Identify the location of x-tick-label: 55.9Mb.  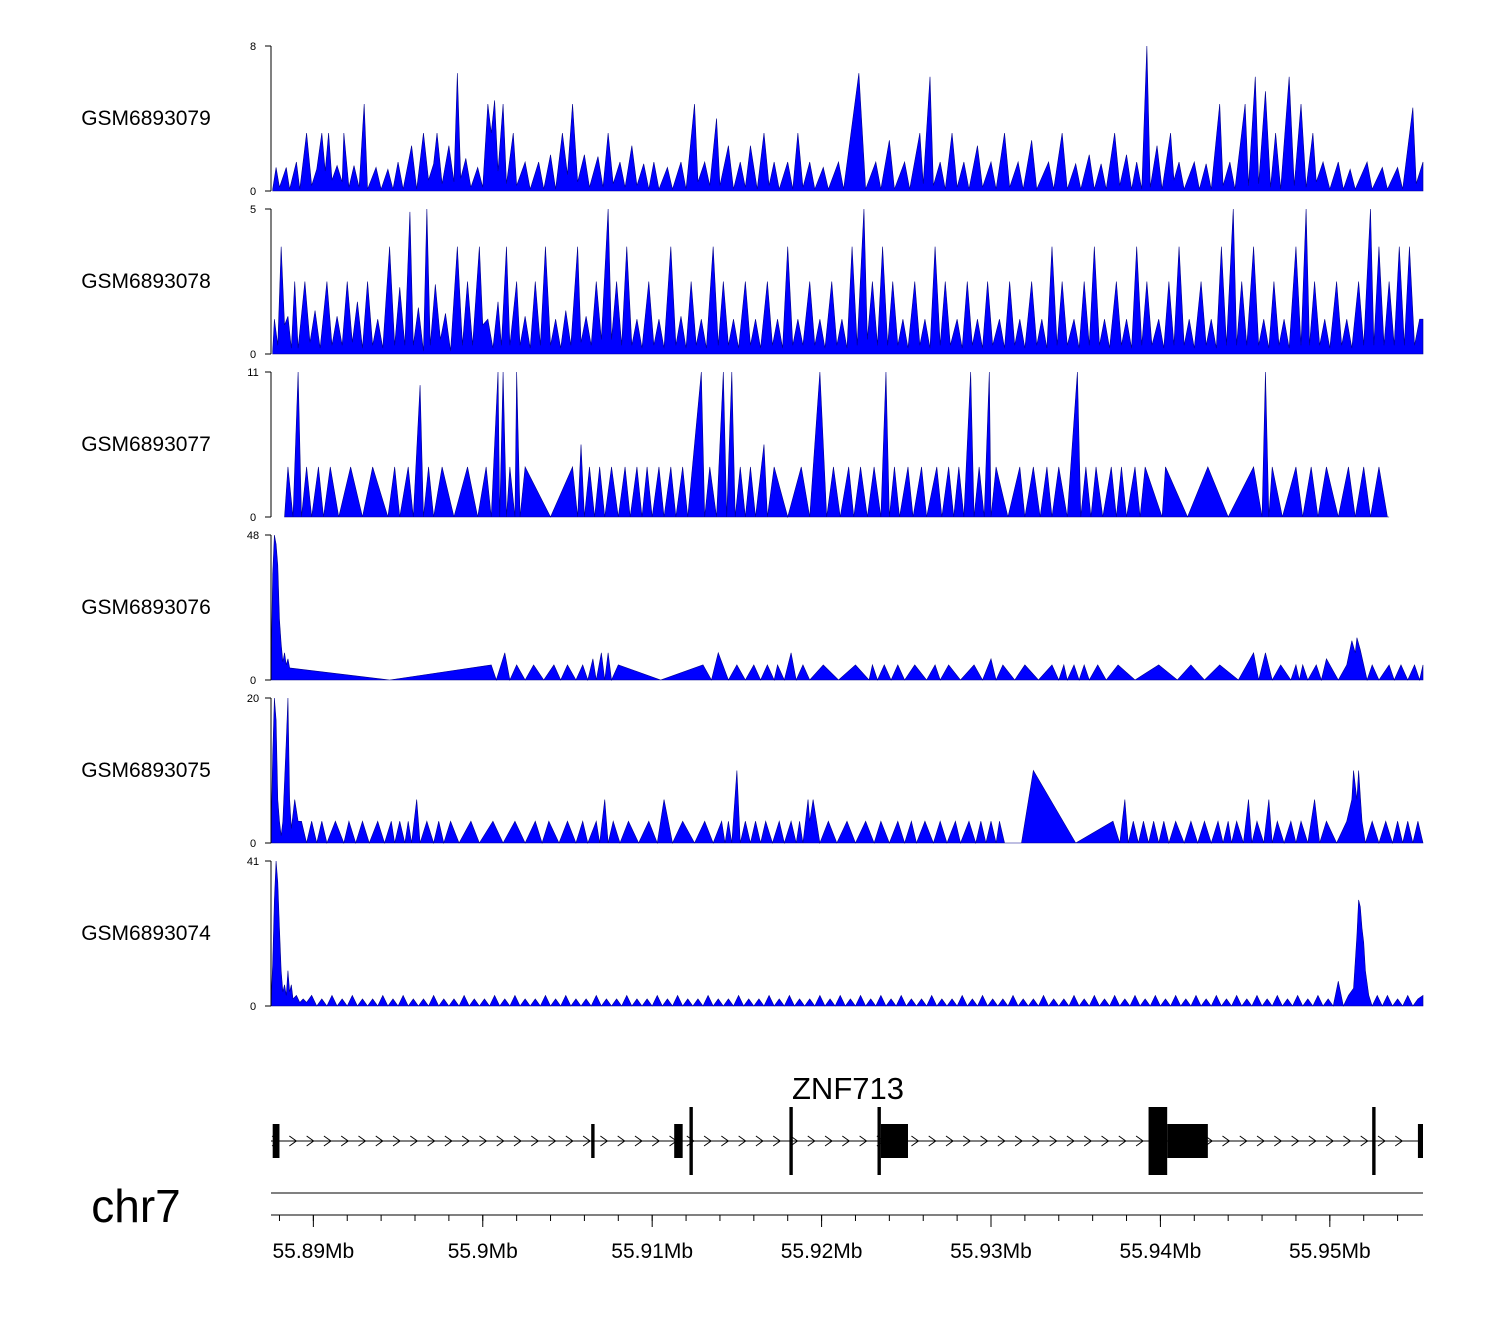
(483, 1251).